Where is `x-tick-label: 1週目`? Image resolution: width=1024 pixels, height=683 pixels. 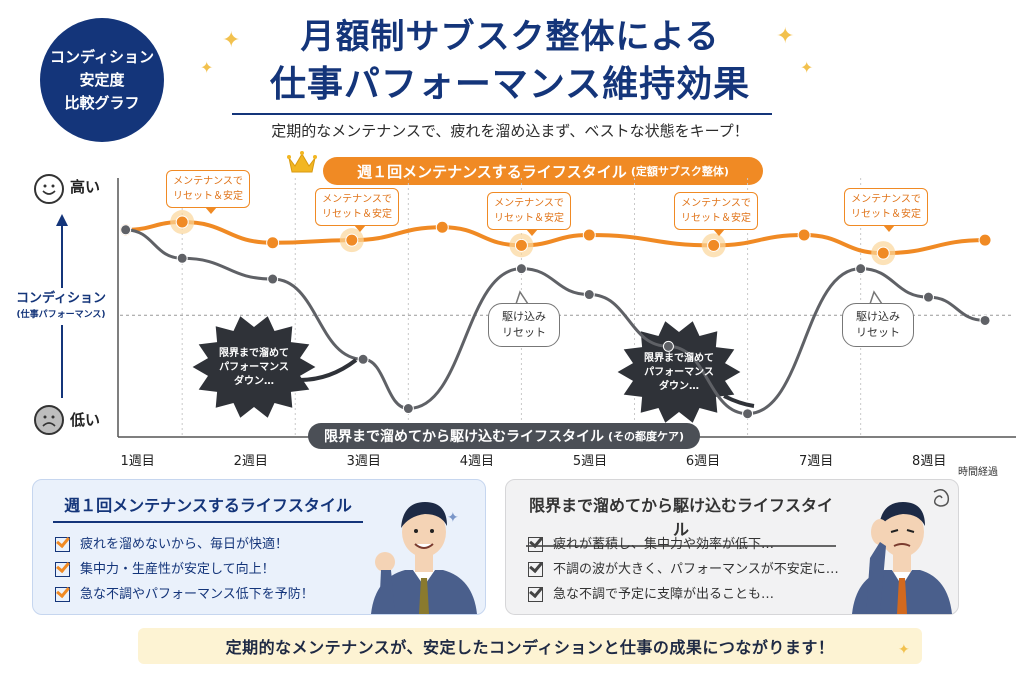 x-tick-label: 1週目 is located at coordinates (137, 461).